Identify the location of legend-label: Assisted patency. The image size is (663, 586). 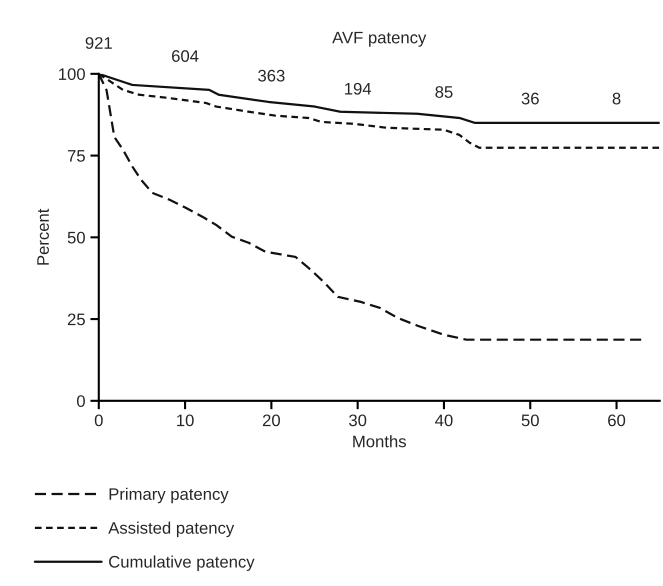
(171, 530).